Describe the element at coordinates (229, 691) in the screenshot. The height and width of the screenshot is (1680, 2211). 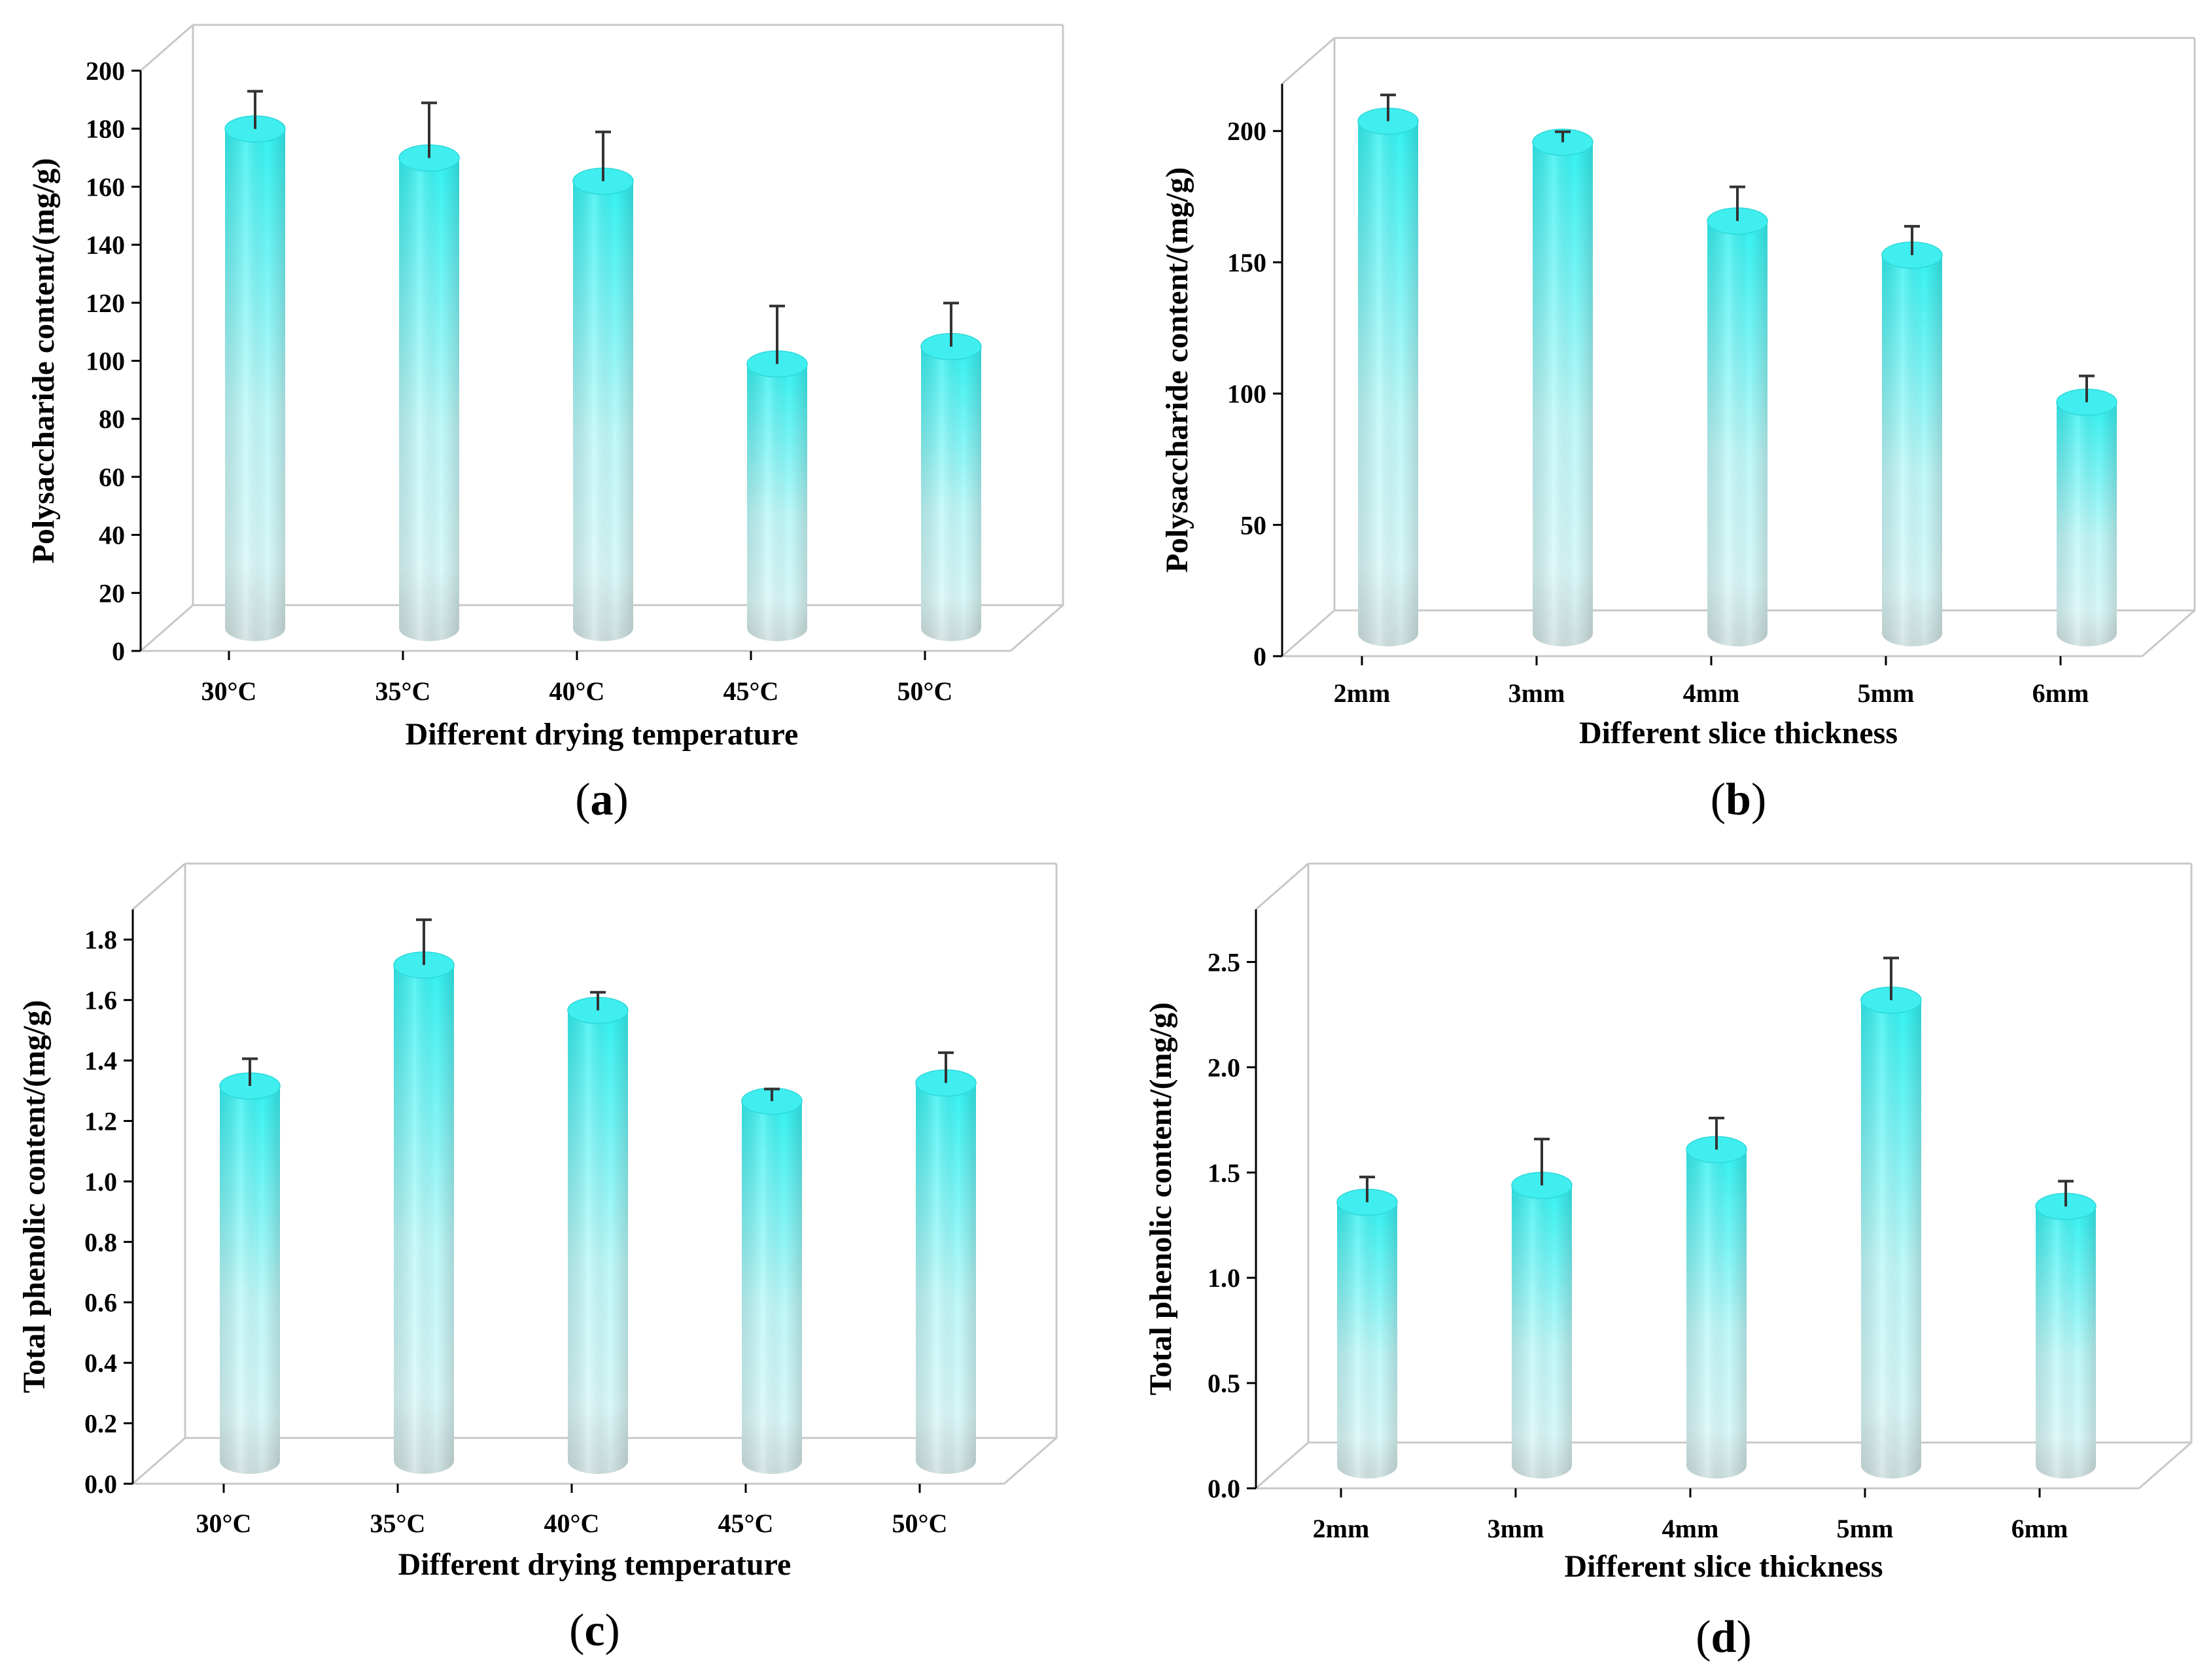
I see `x-tick-label: 30°C` at that location.